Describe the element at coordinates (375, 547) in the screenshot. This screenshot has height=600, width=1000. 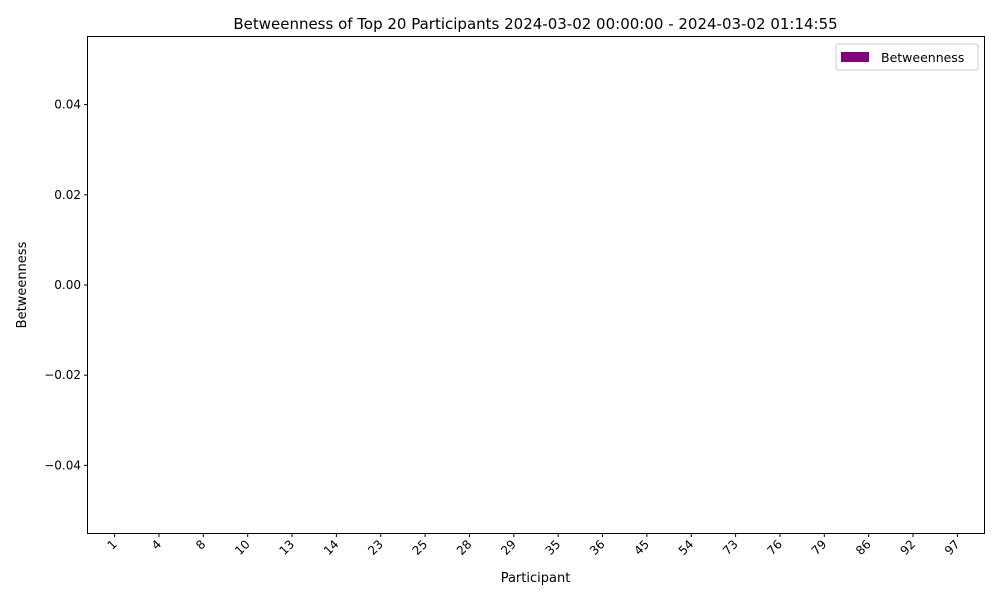
I see `x-tick-label: 23` at that location.